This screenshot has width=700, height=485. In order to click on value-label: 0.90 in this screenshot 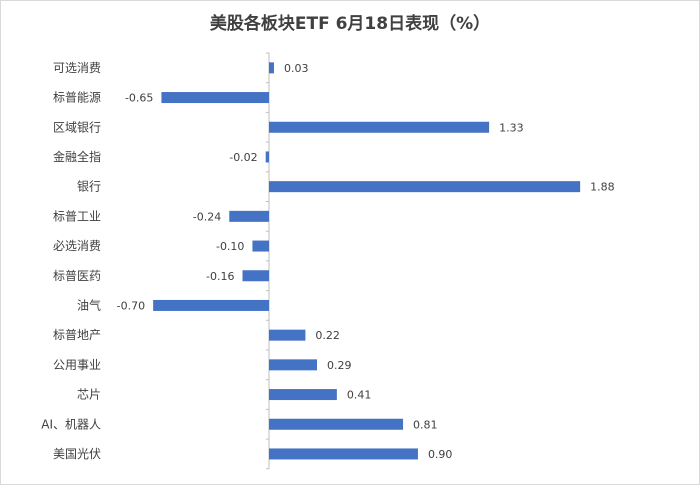, I will do `click(440, 454)`.